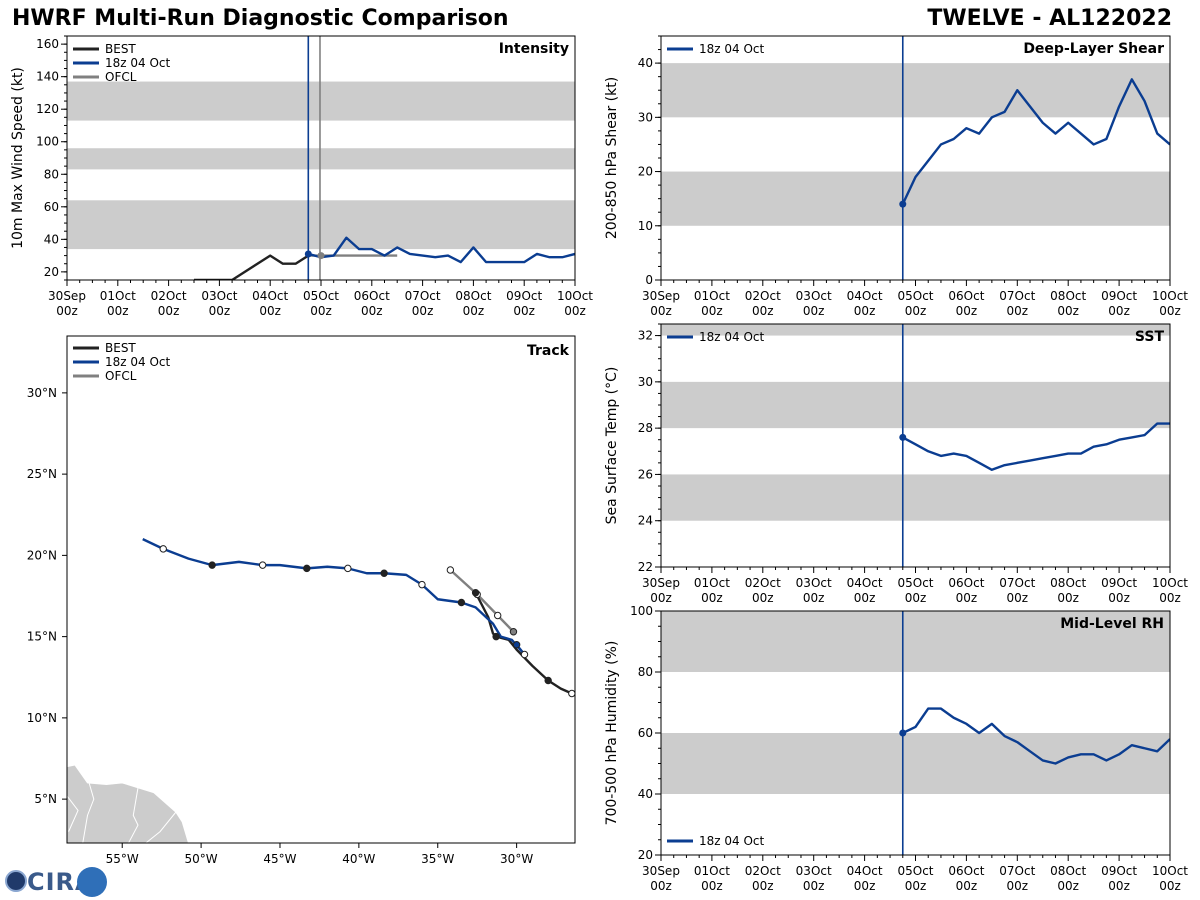 This screenshot has width=1200, height=900. Describe the element at coordinates (1170, 871) in the screenshot. I see `rh-x-tick-label-date: 10Oct` at that location.